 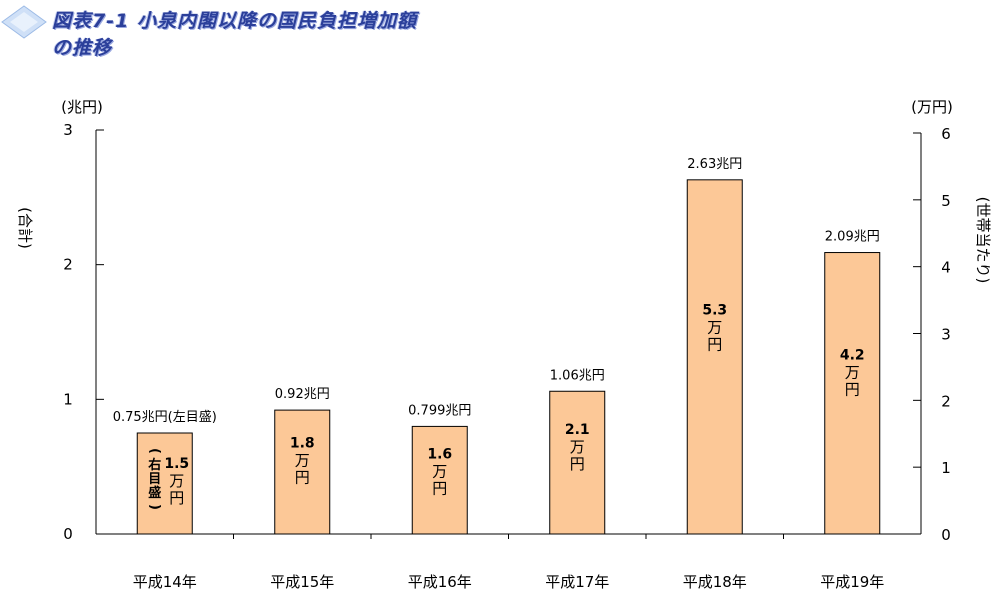 What do you see at coordinates (714, 310) in the screenshot?
I see `inner-value-label: 5.3` at bounding box center [714, 310].